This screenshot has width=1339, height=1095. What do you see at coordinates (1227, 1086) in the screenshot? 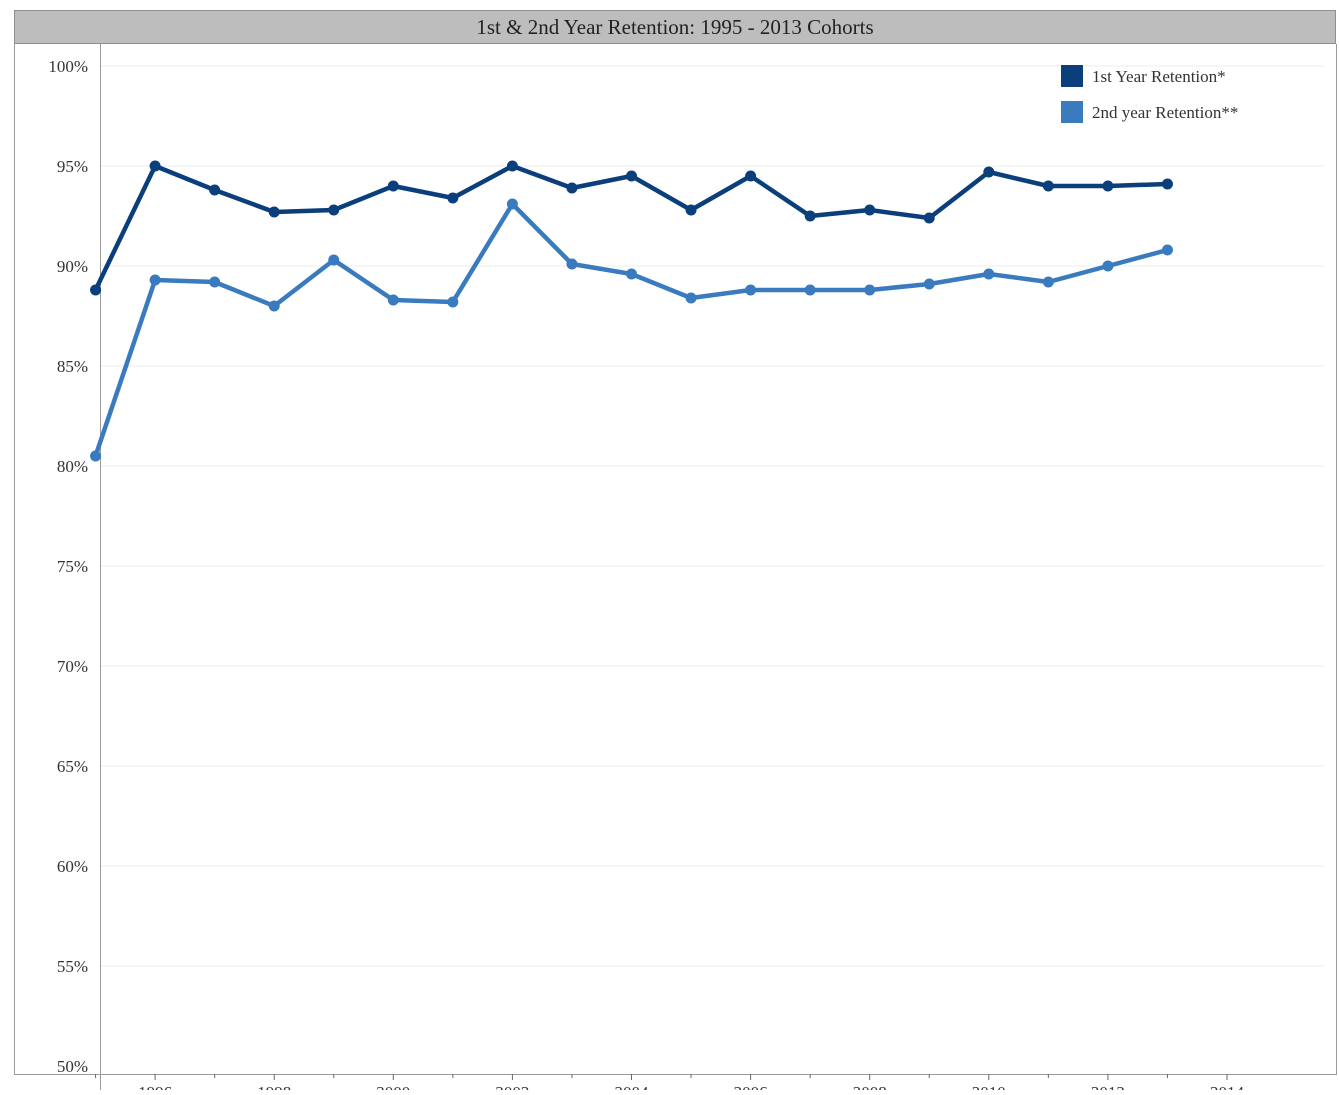
I see `x-tick-label: 2014` at bounding box center [1227, 1086].